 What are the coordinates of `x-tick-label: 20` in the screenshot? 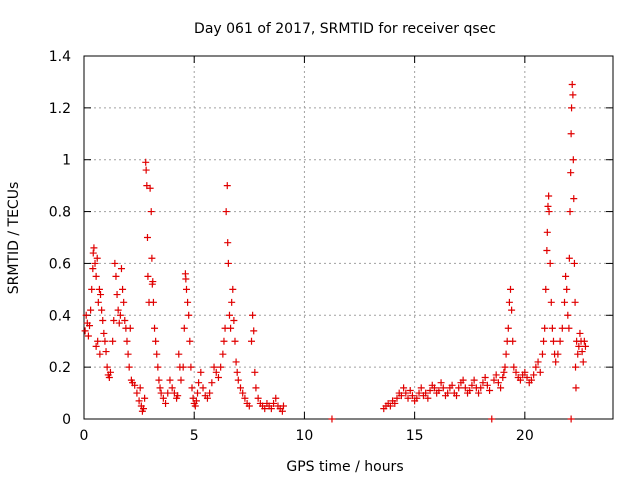 It's located at (525, 436).